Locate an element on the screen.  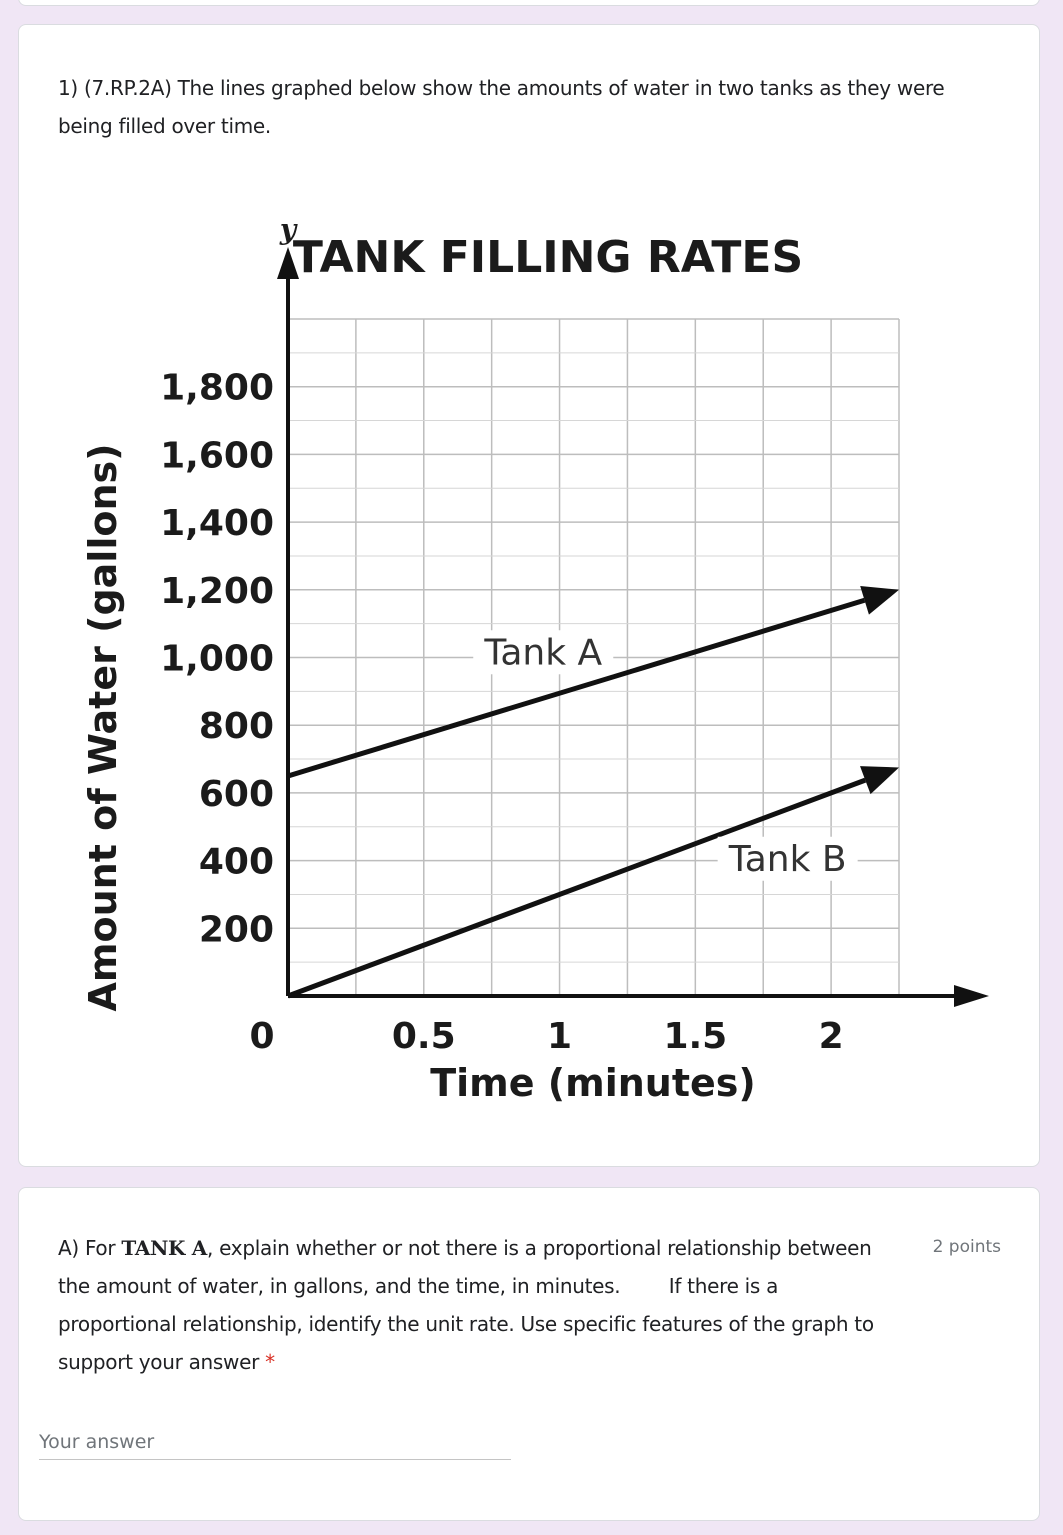
chart-title: TANK FILLING RATES is located at coordinates (548, 257).